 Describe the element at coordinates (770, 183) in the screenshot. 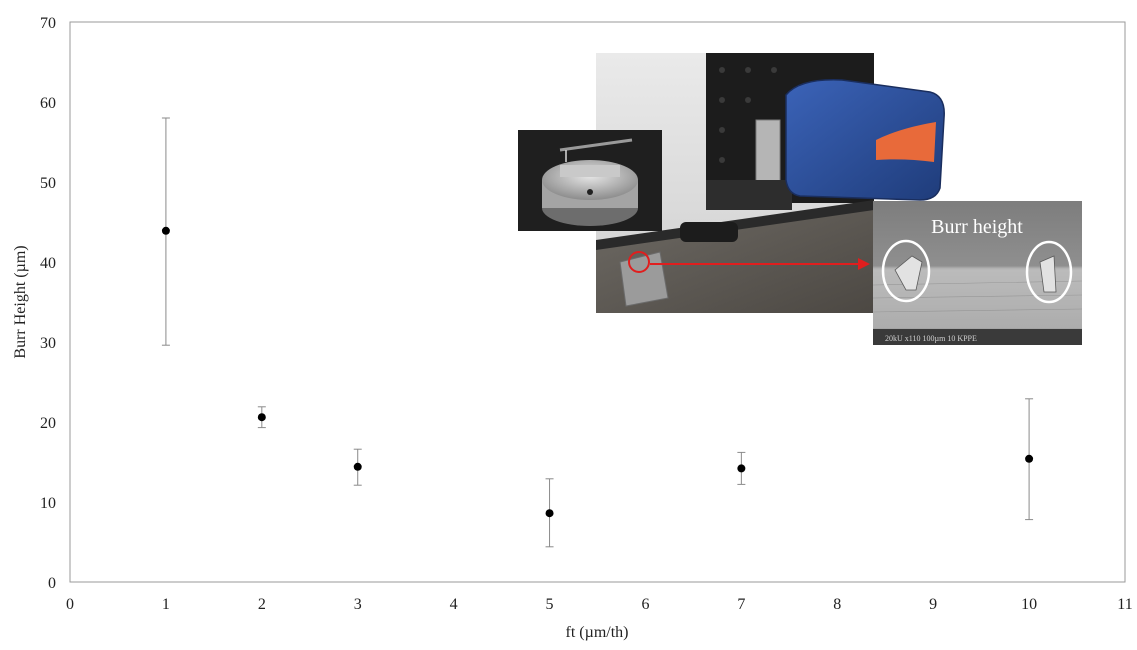

I see `device-photo-inset` at that location.